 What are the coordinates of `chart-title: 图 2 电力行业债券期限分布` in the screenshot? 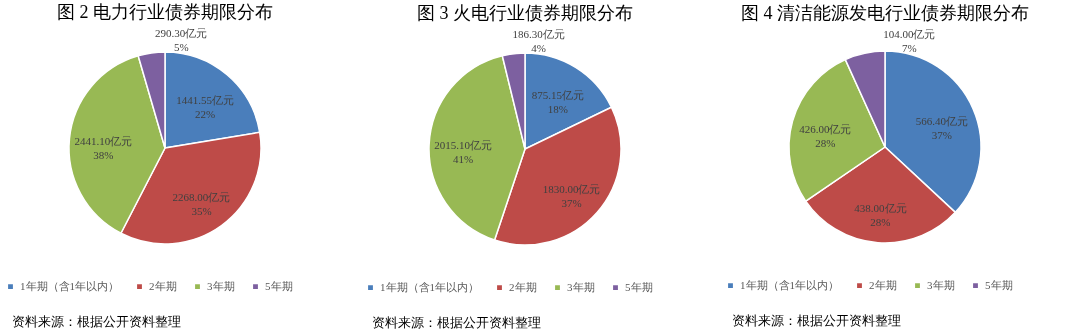 It's located at (165, 12).